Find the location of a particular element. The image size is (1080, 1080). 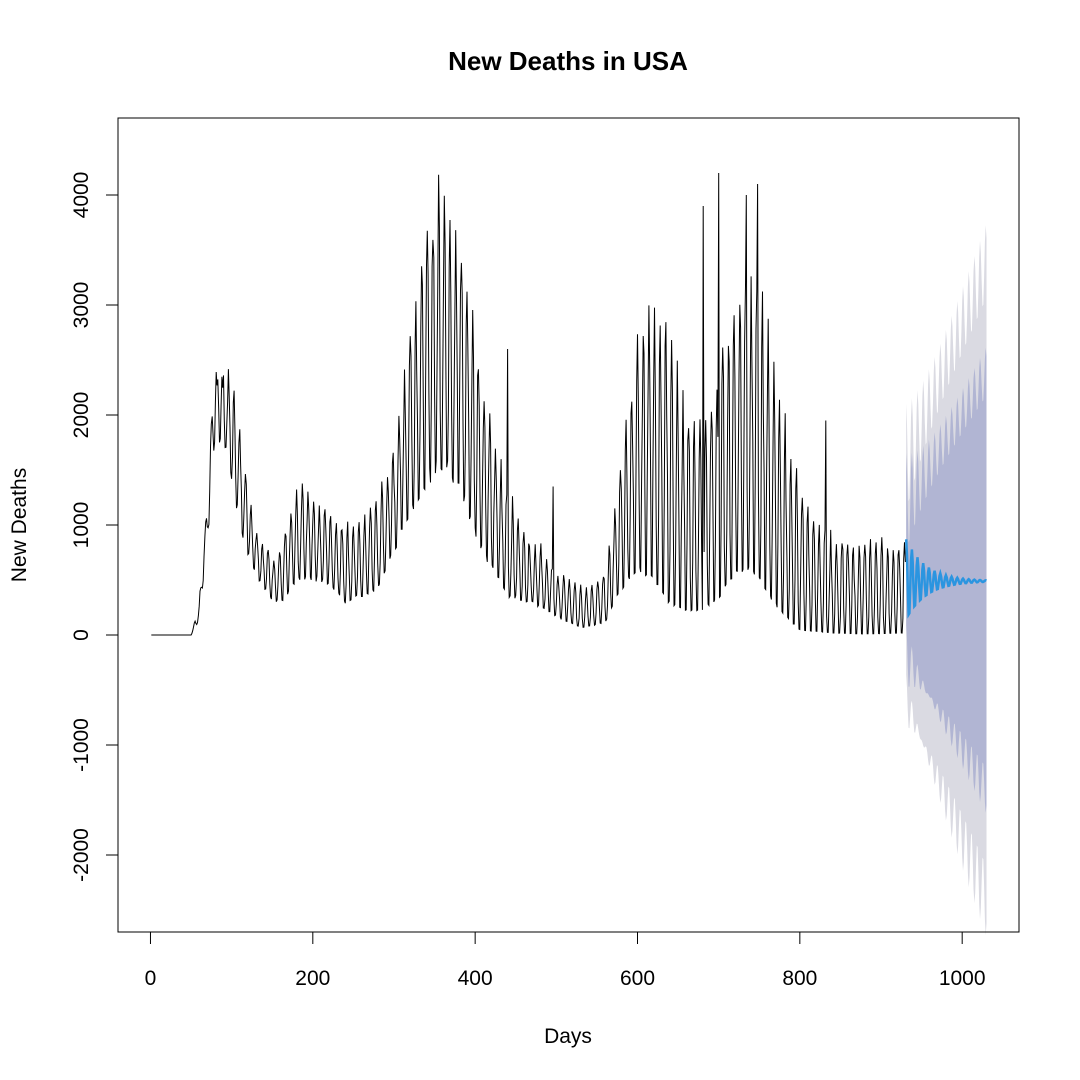

y-tick-label: 4000 is located at coordinates (81, 195).